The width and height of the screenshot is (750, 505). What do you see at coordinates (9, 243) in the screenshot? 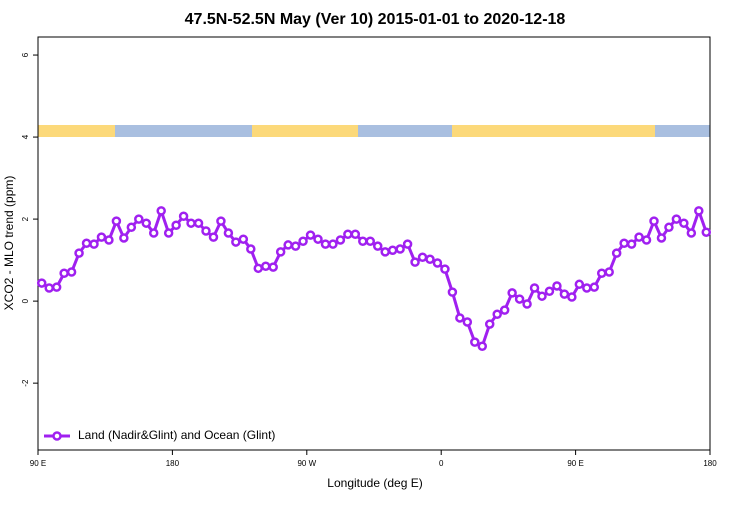
I see `y-axis-label: XCO2 - MLO trend (ppm)` at bounding box center [9, 243].